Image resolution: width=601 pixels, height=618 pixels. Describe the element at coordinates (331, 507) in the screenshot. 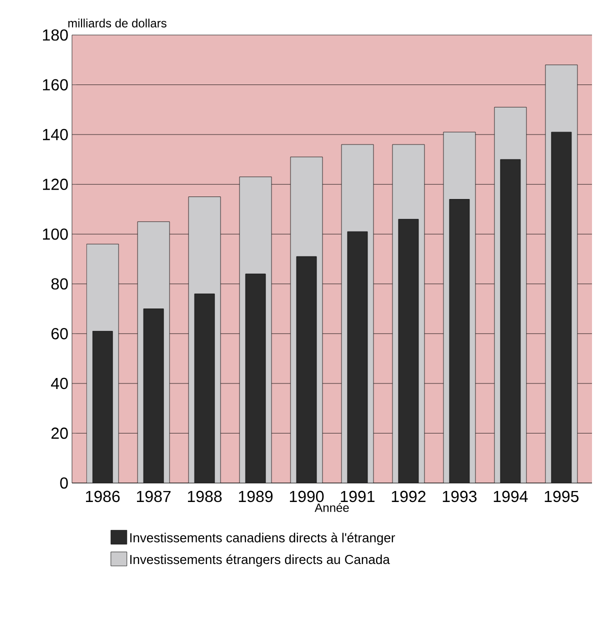

I see `x-axis-title: Année` at that location.